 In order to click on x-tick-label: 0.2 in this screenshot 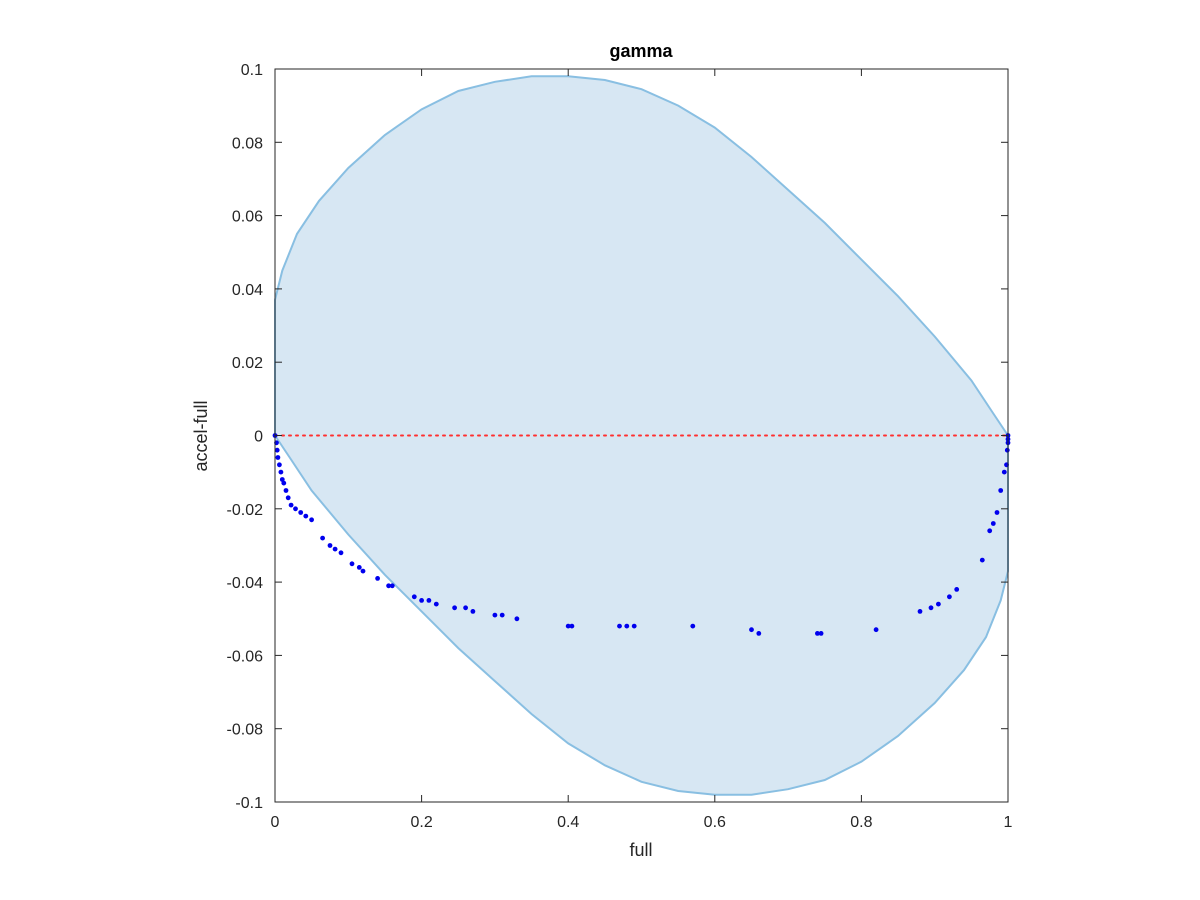, I will do `click(421, 822)`.